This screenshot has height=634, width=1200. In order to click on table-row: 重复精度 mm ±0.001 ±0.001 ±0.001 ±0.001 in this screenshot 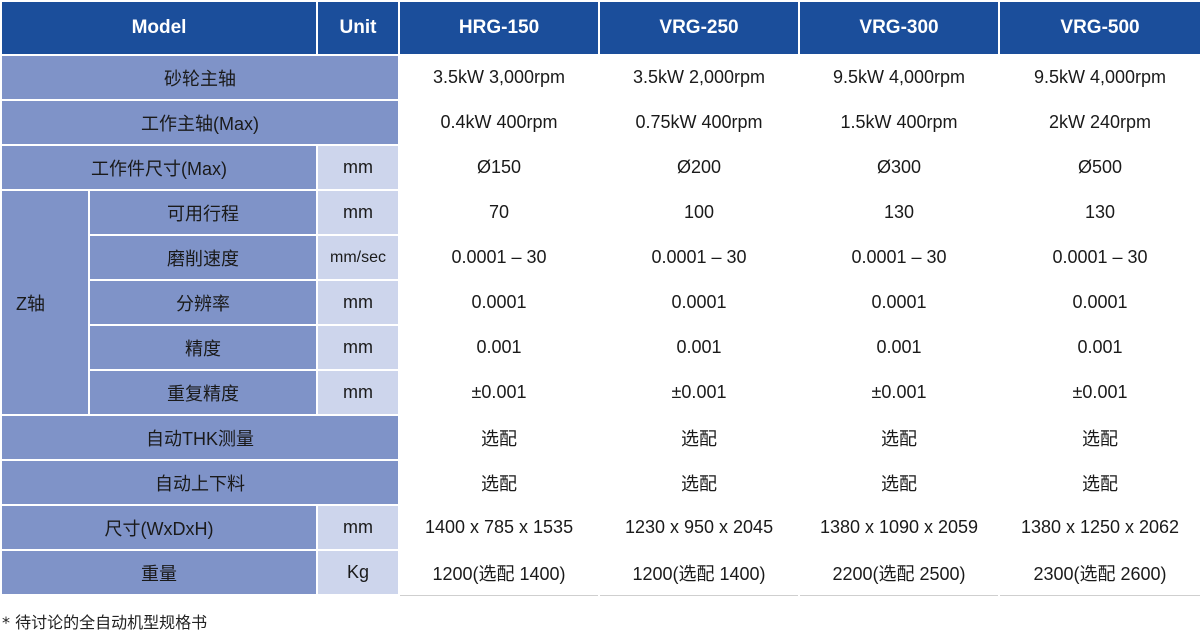, I will do `click(600, 392)`.